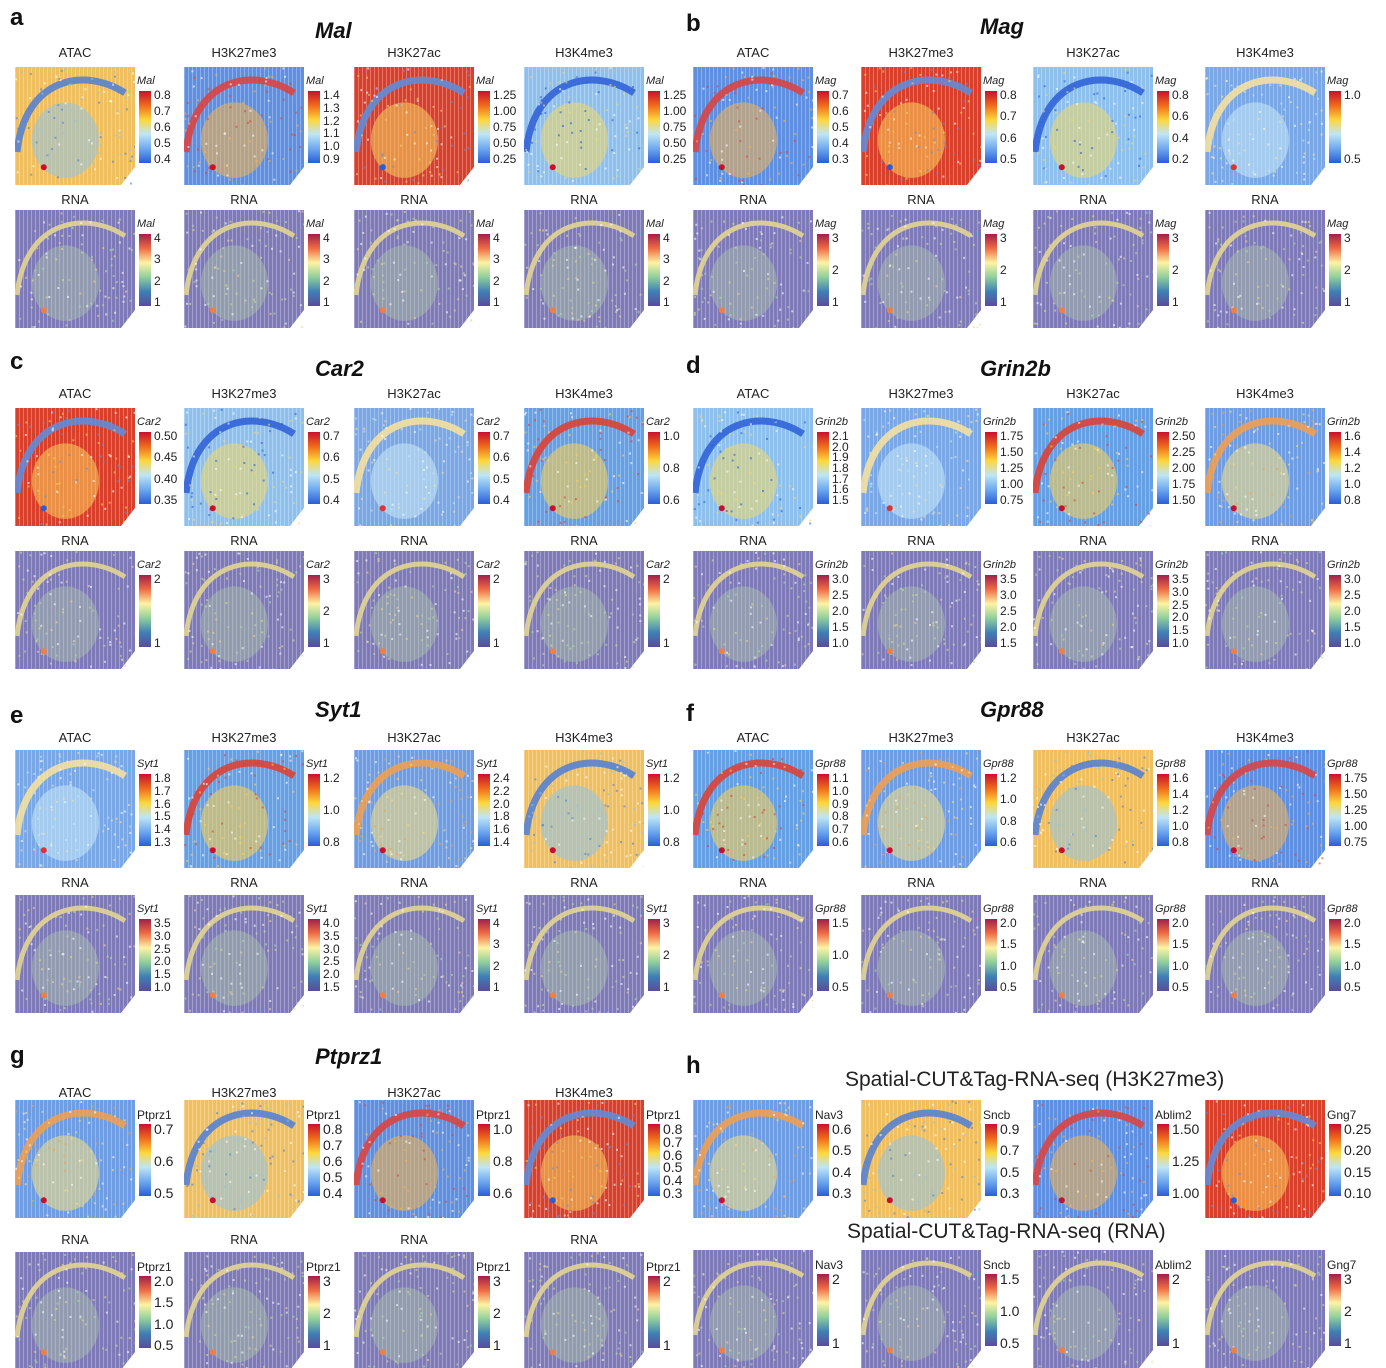 This screenshot has height=1368, width=1386. Describe the element at coordinates (1093, 737) in the screenshot. I see `modality-caption: H3K27ac` at that location.